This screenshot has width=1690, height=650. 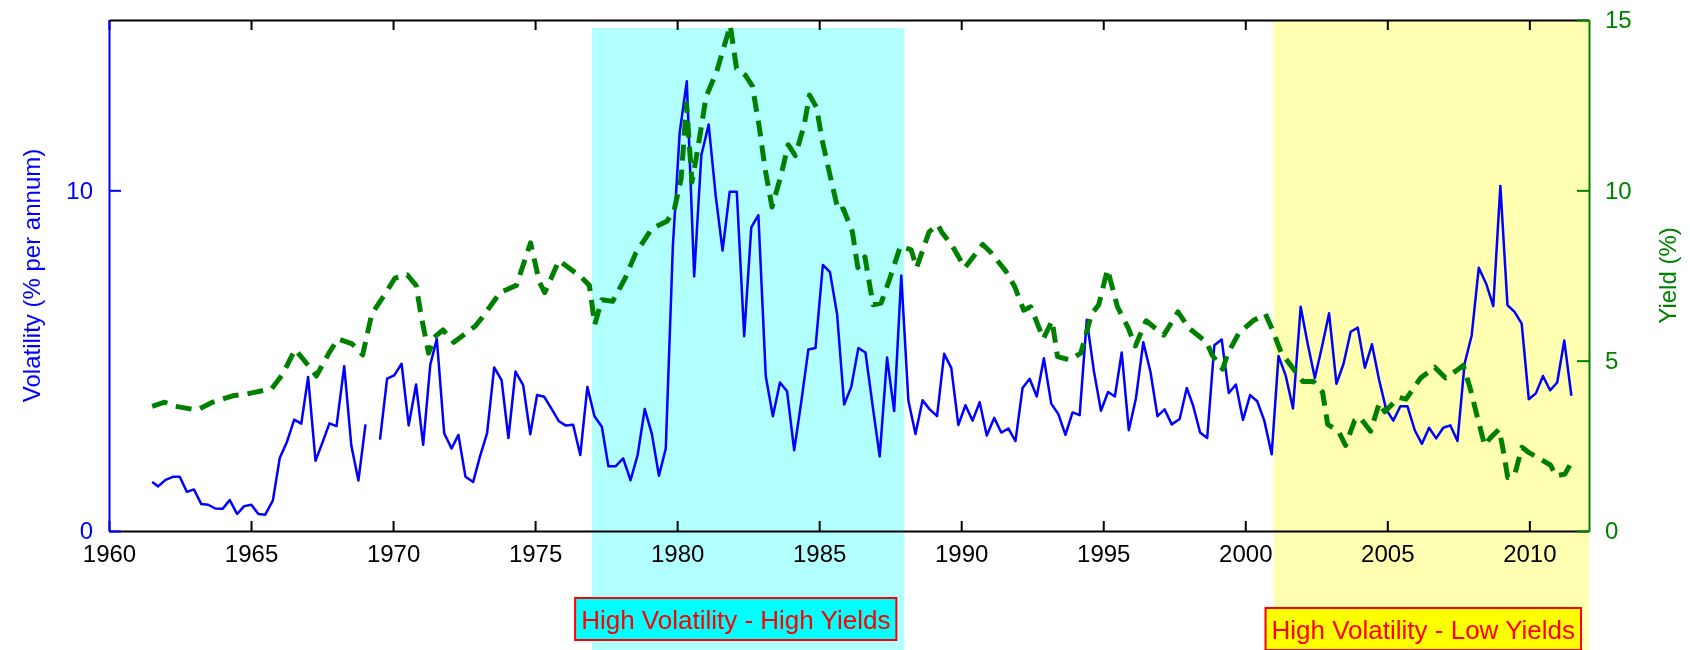 I want to click on x-tick-label: 1980, so click(x=677, y=554).